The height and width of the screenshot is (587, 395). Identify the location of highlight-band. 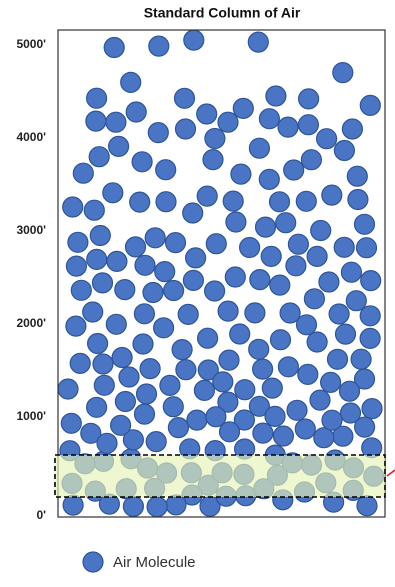
(220, 476).